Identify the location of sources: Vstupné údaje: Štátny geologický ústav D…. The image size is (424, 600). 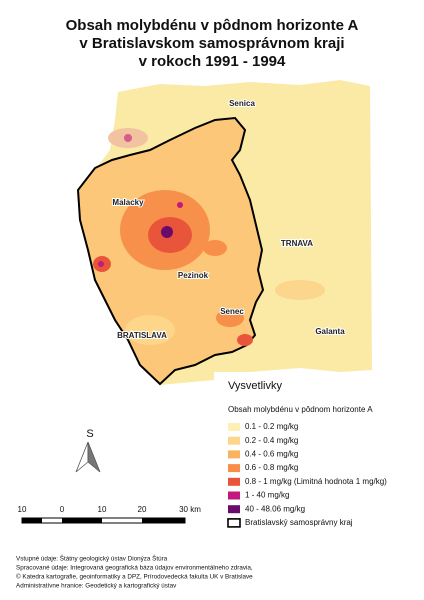
(134, 572).